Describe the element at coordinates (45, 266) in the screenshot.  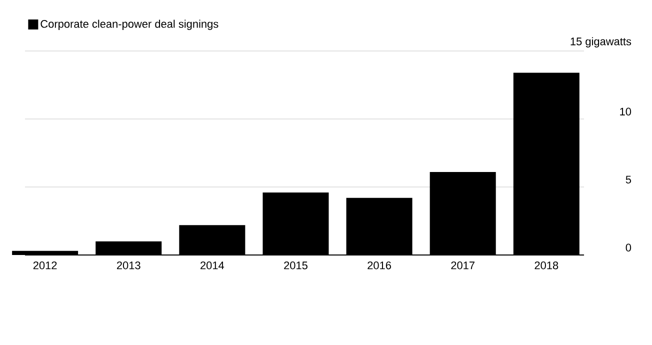
I see `x-tick-label: 2012` at that location.